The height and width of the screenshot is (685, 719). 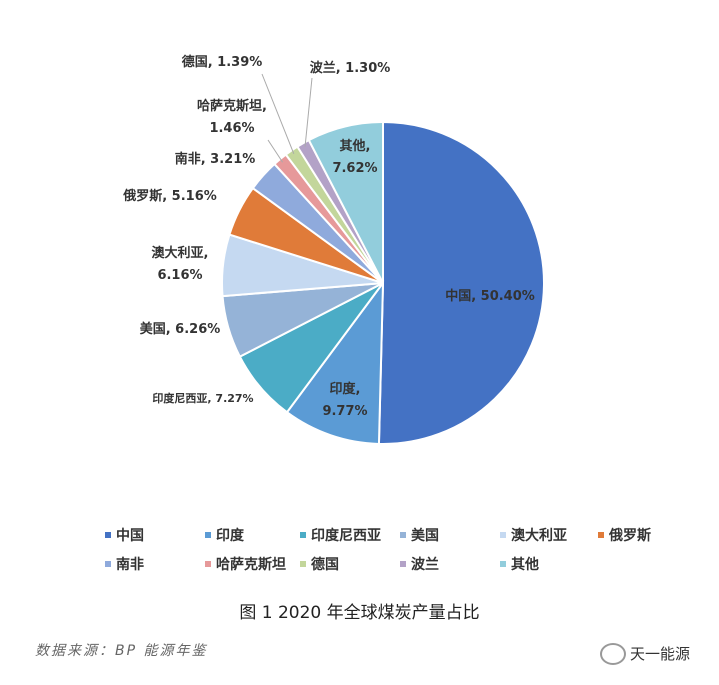 I want to click on legend-label: 印度, so click(x=230, y=536).